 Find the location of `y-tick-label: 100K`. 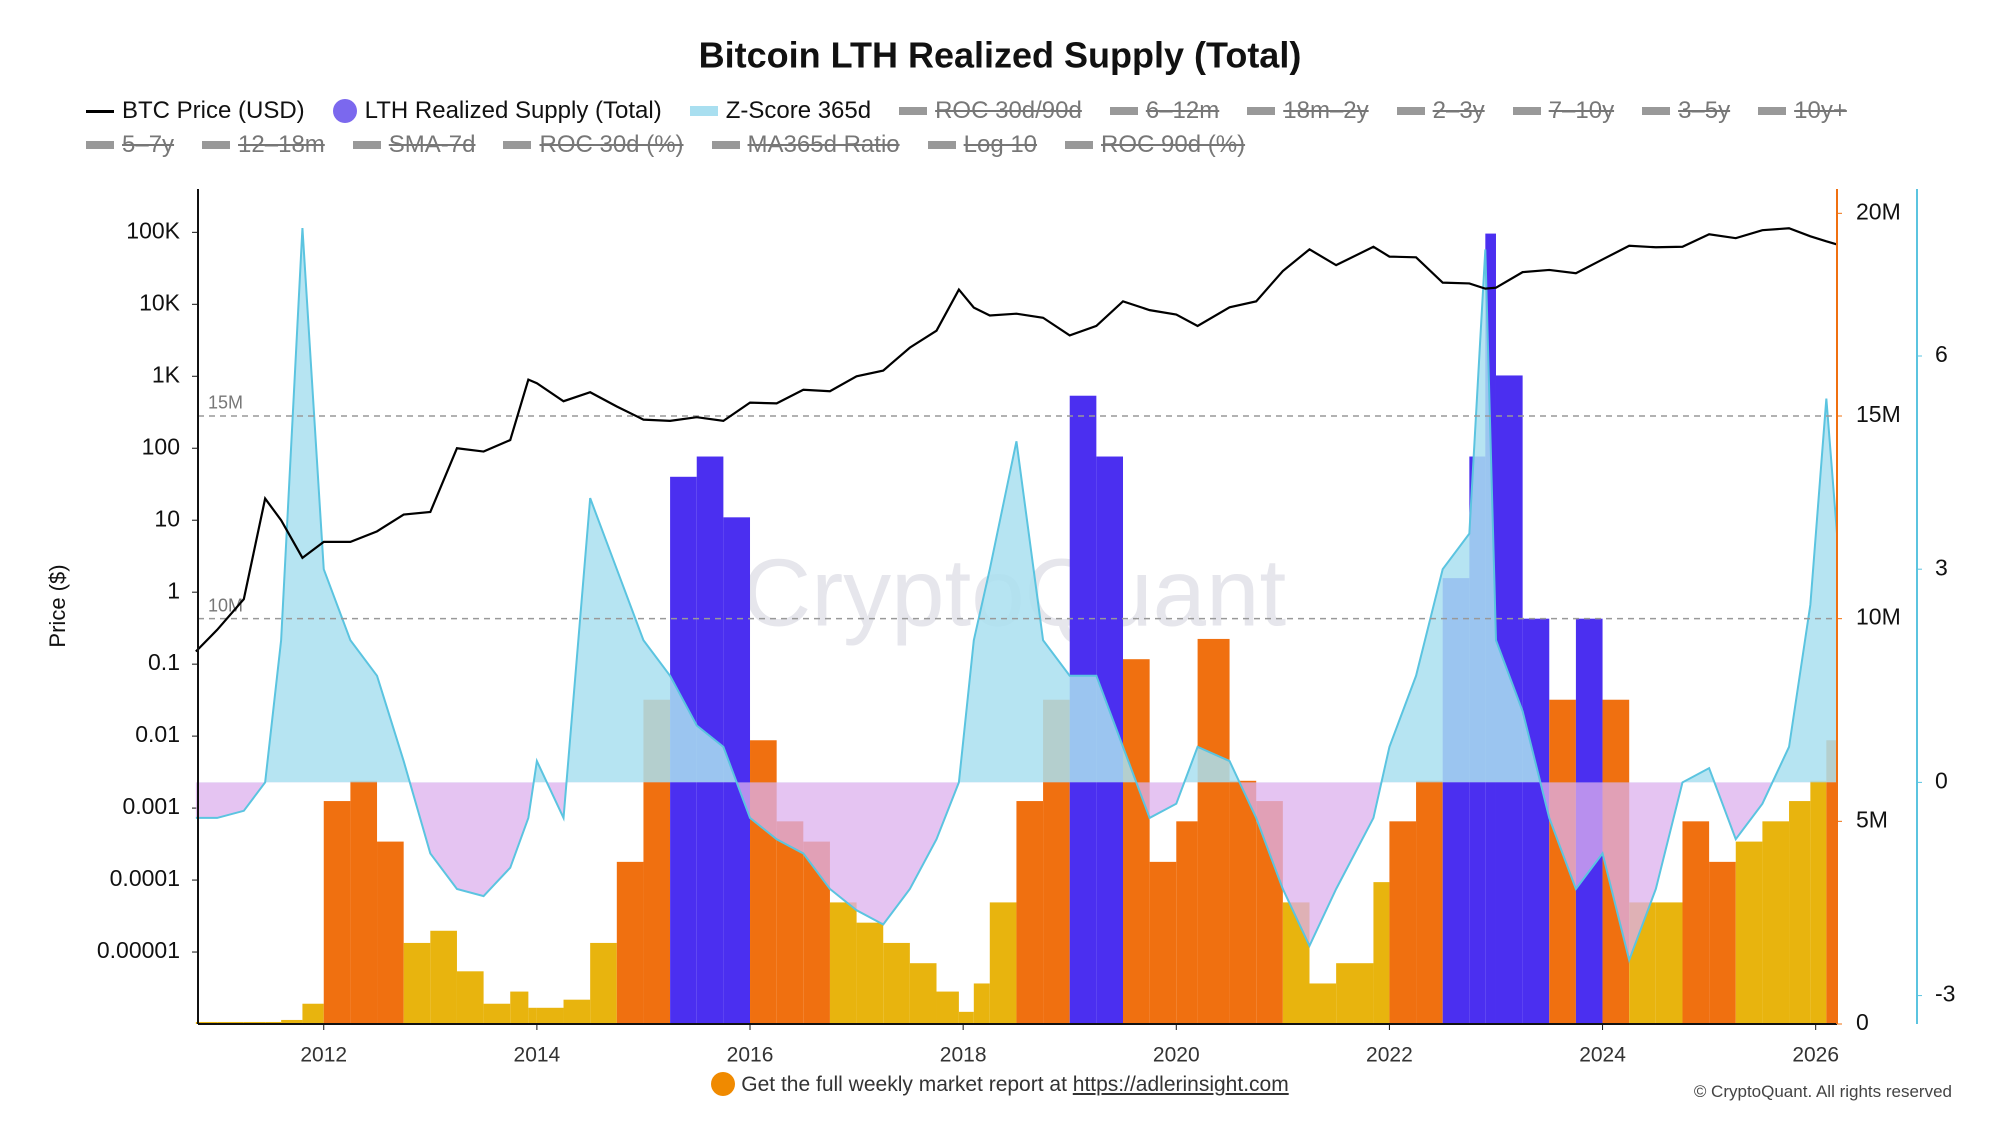

y-tick-label: 100K is located at coordinates (153, 230).